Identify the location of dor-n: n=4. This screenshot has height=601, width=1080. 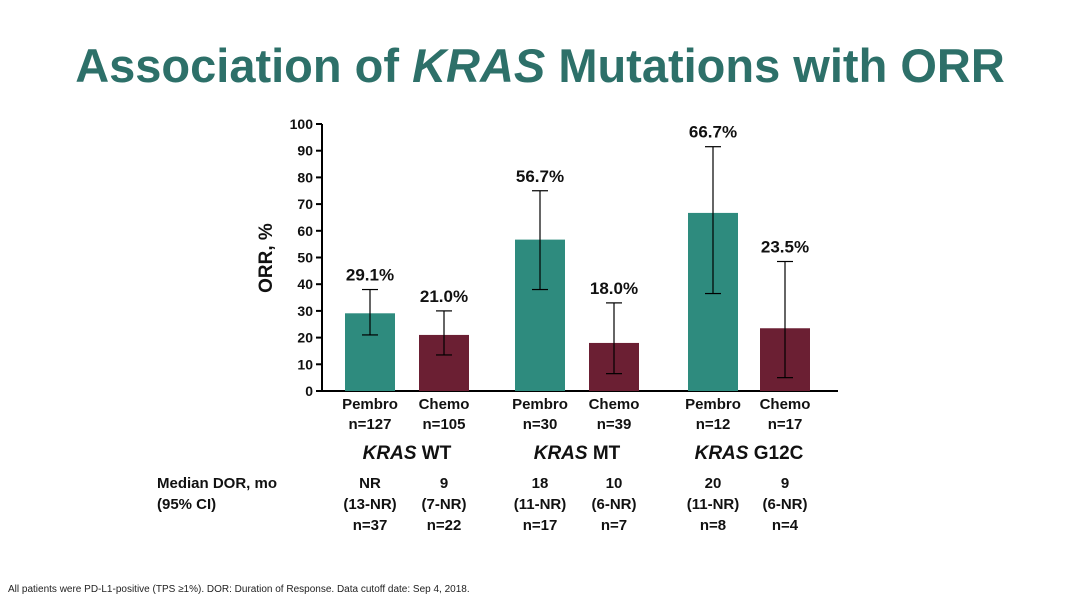
(785, 525).